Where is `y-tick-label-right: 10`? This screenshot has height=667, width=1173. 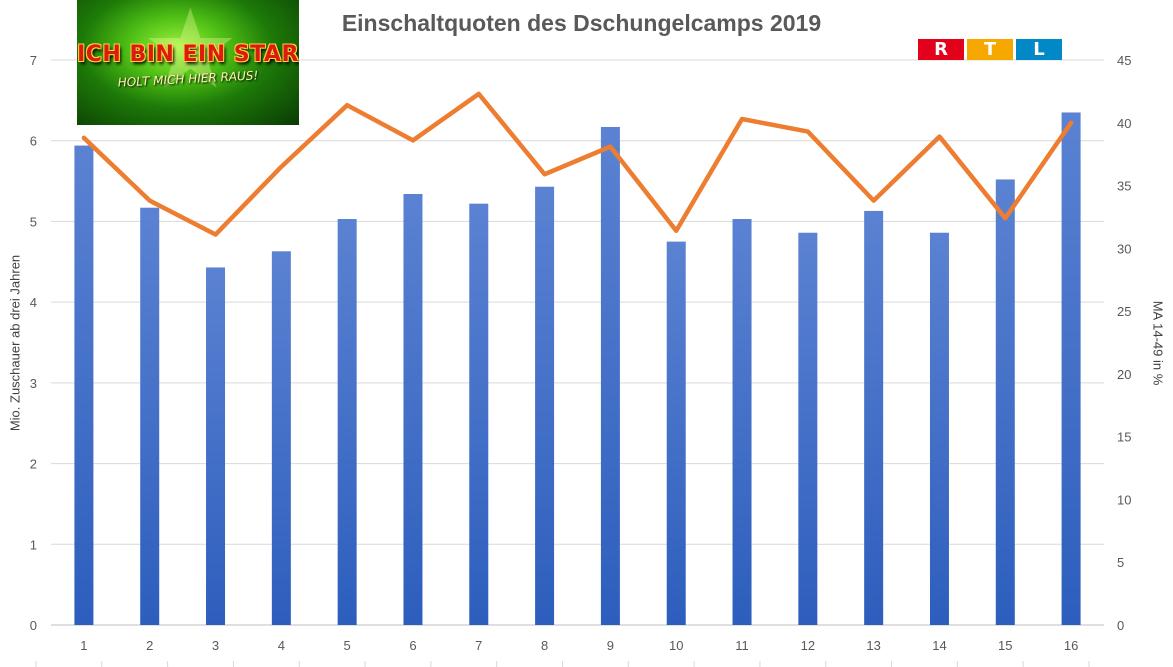 y-tick-label-right: 10 is located at coordinates (1124, 499).